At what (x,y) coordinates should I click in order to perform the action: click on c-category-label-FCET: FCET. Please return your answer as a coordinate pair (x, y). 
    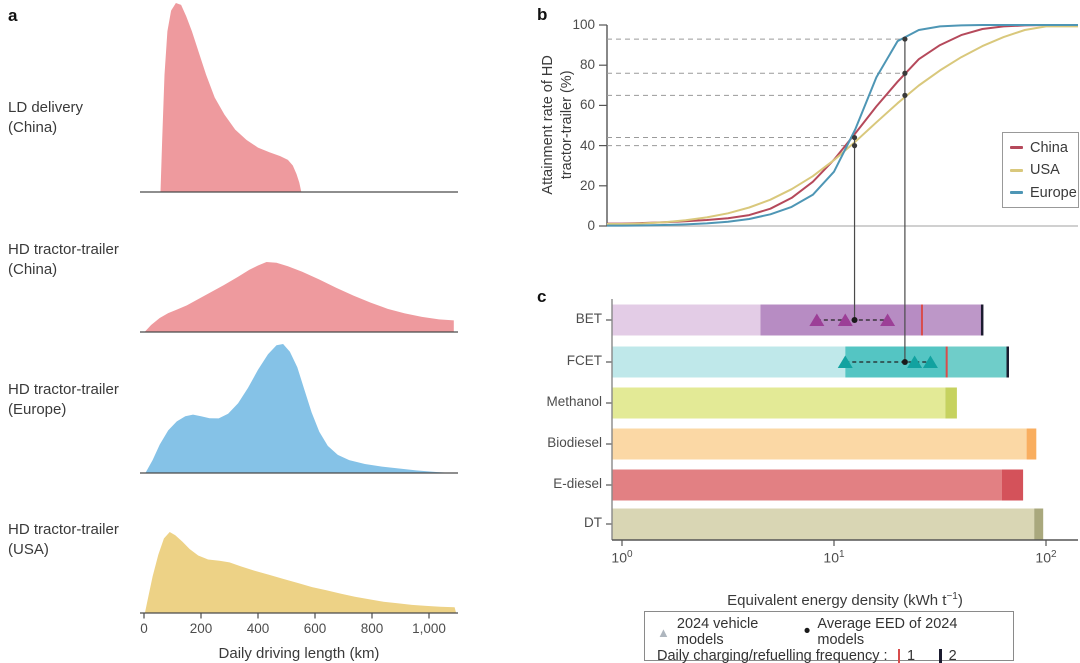
    Looking at the image, I should click on (584, 360).